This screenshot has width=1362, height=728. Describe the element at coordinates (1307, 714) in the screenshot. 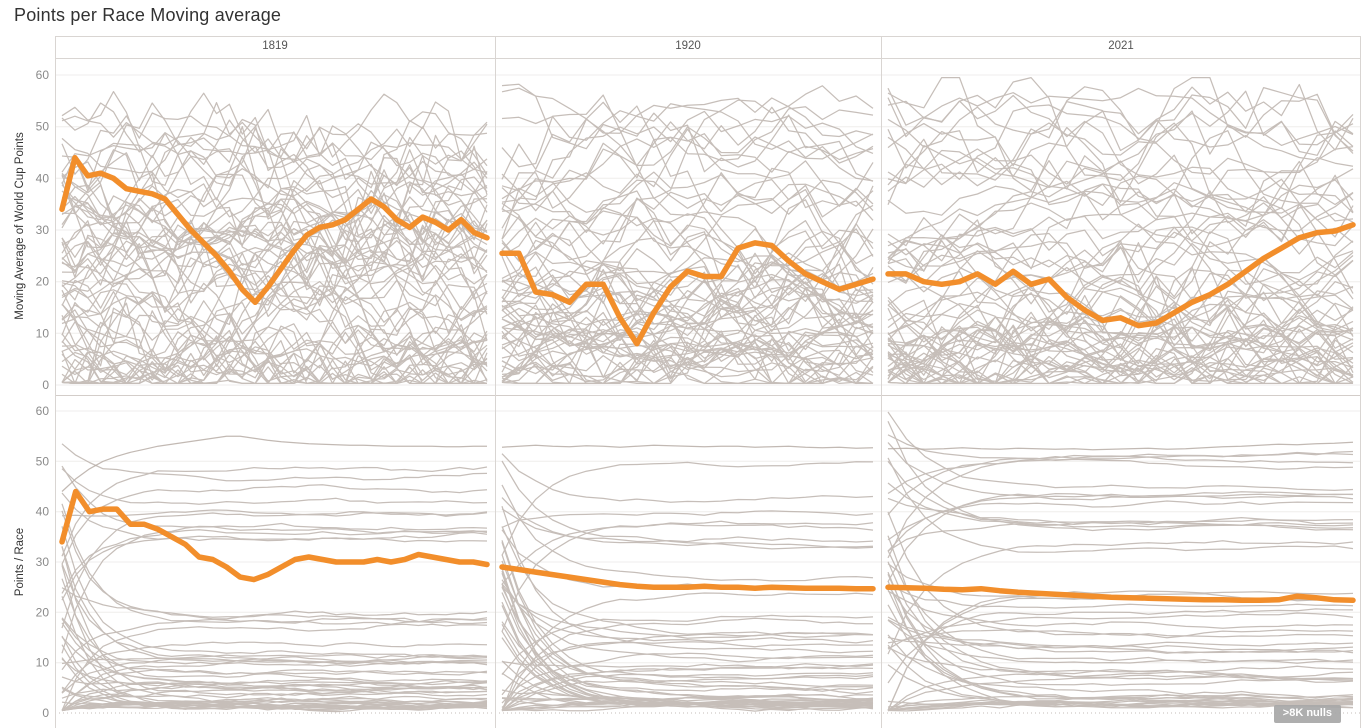

I see `nulls-indicator-badge: >8K nulls` at that location.